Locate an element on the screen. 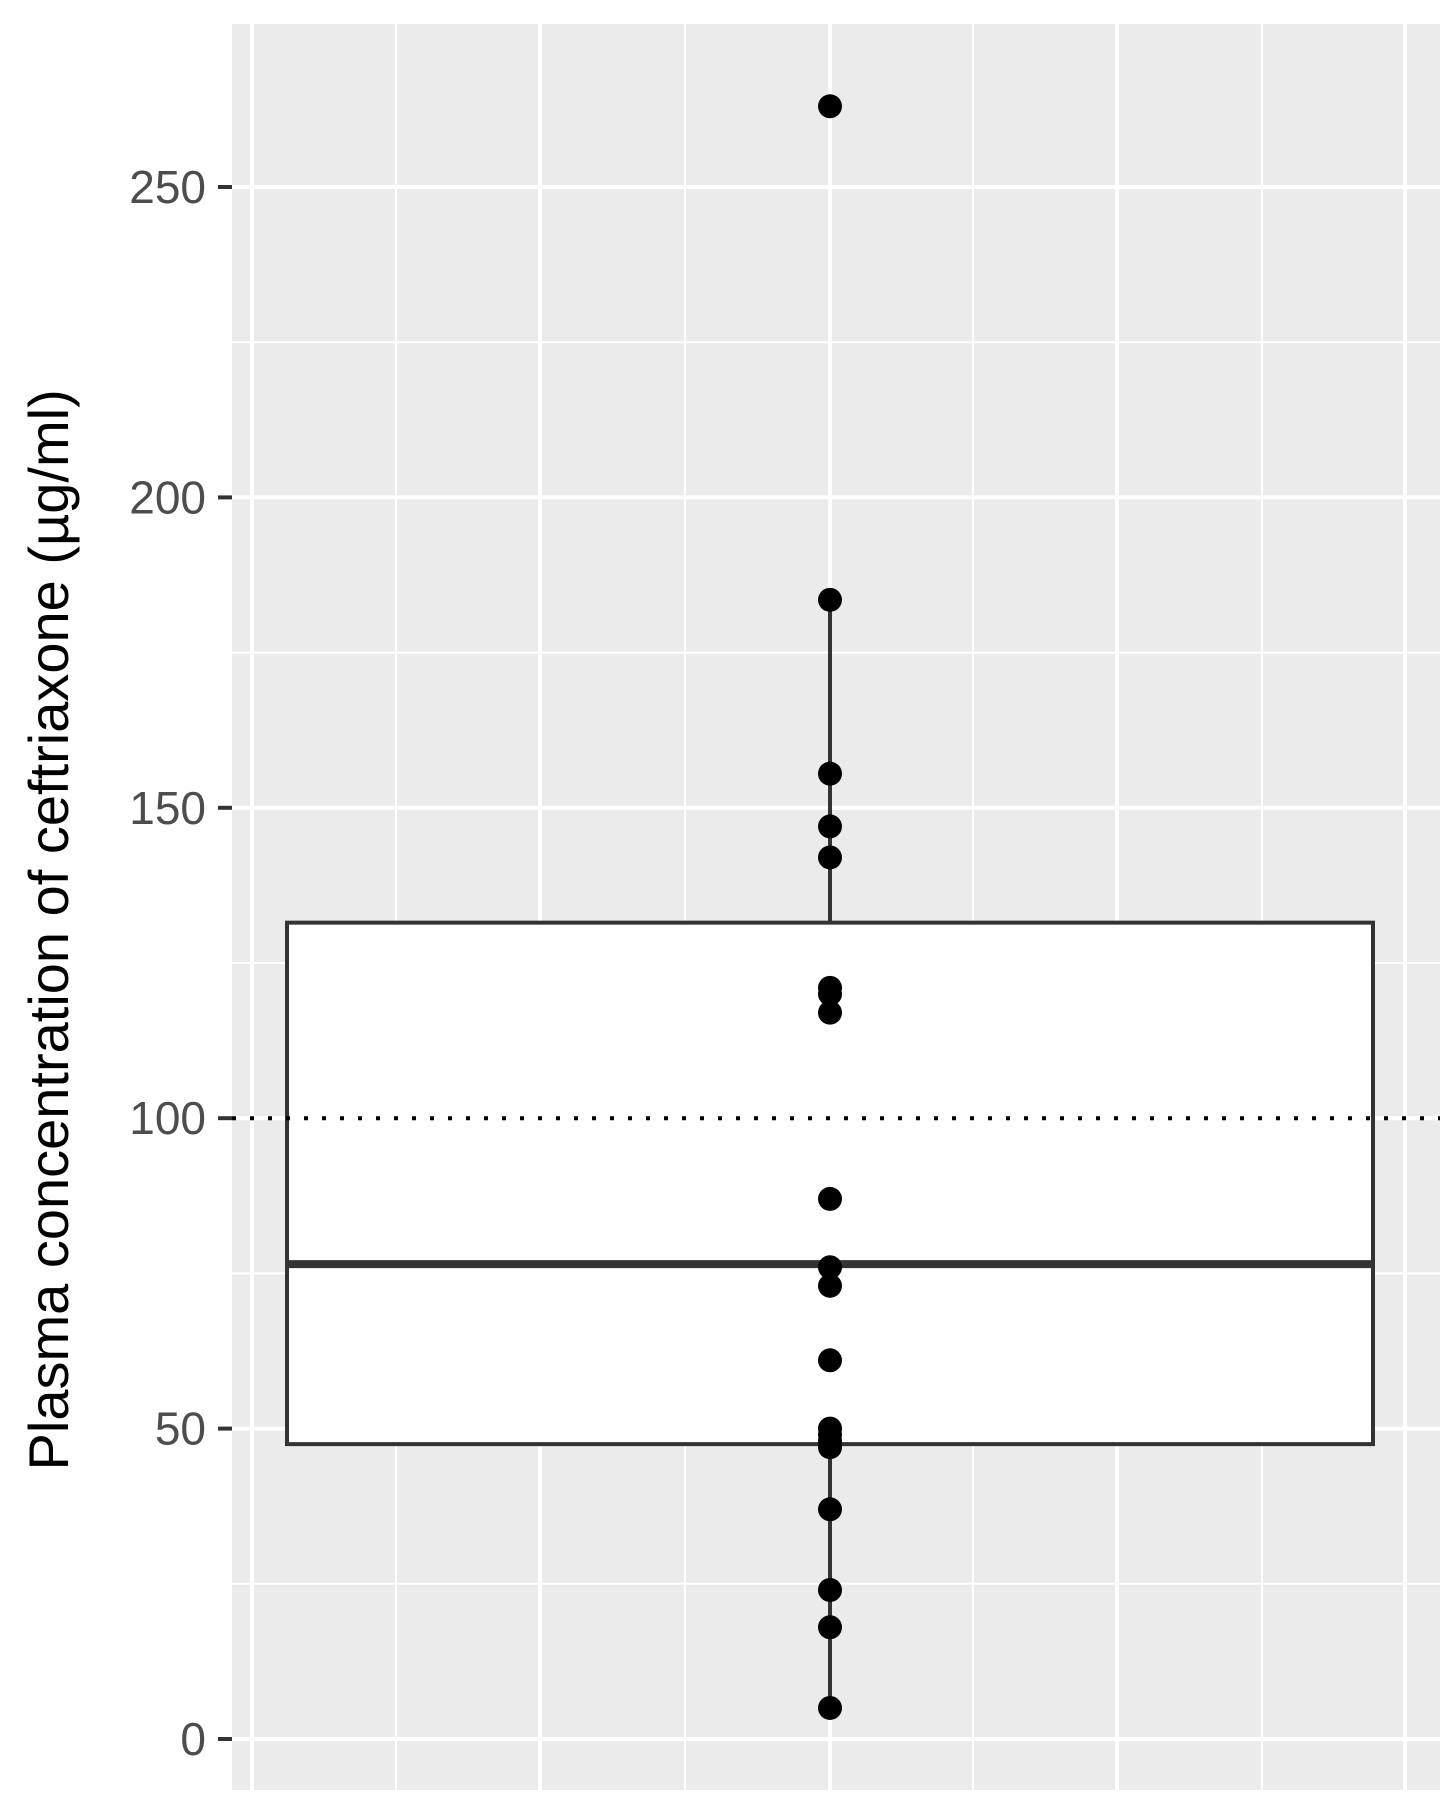  y-tick-label: 50 is located at coordinates (180, 1429).